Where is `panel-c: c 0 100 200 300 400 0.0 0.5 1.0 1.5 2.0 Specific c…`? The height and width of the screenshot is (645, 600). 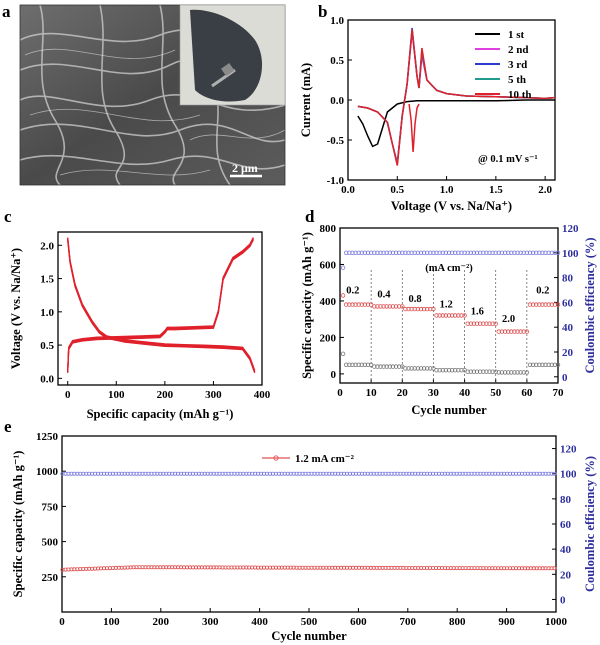
panel-c: c 0 100 200 300 400 0.0 0.5 1.0 1.5 2.0 Specific c… is located at coordinates (137, 314).